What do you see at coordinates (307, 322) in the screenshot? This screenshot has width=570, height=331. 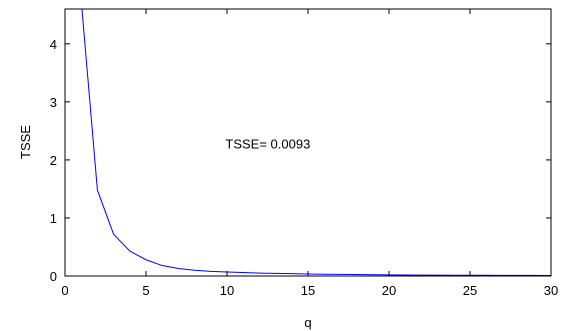 I see `x-axis-label: q` at bounding box center [307, 322].